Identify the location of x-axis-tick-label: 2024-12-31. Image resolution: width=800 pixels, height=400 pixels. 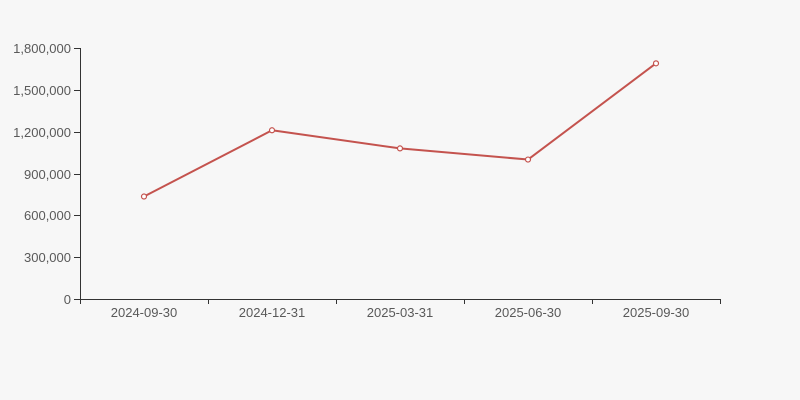
(272, 312).